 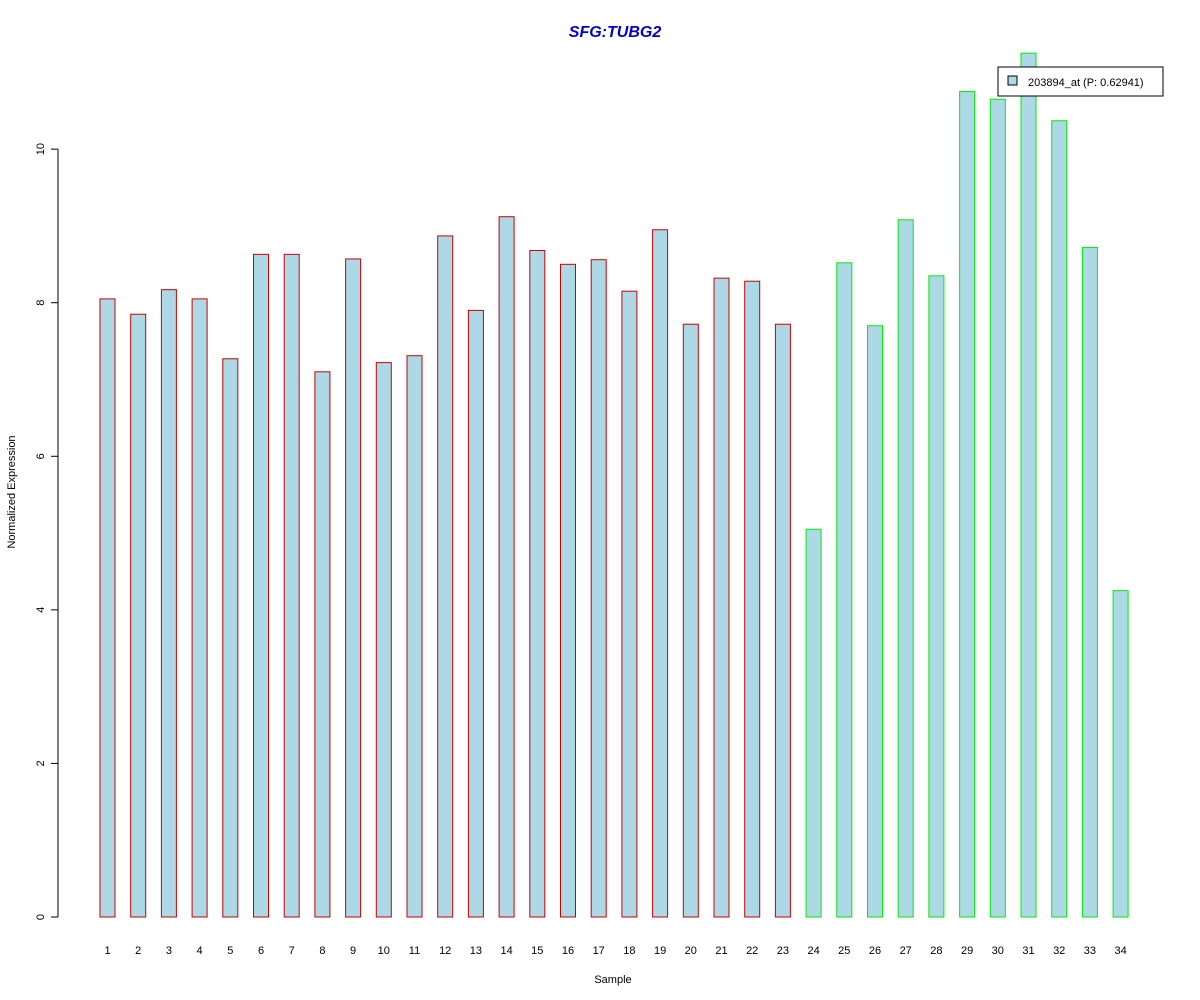 What do you see at coordinates (107, 951) in the screenshot?
I see `x-tick-label: 1` at bounding box center [107, 951].